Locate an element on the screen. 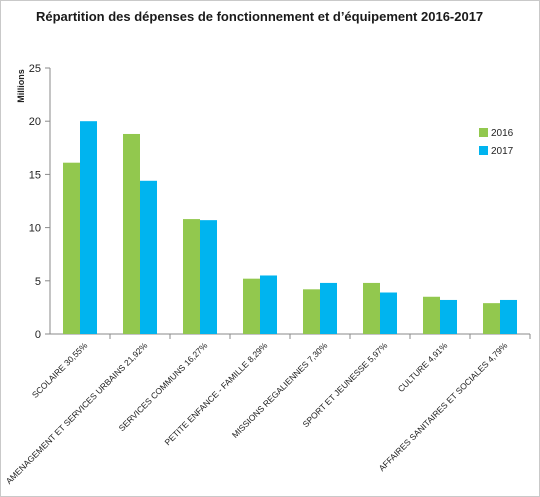  category-label: PETITE ENFANCE - FAMILLE 8,29% is located at coordinates (215, 393).